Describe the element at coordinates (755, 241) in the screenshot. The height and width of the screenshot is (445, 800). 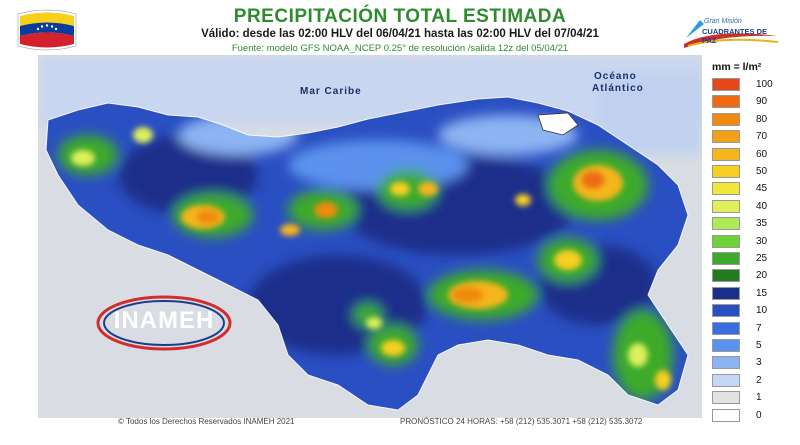
I see `legend-item: 30` at that location.